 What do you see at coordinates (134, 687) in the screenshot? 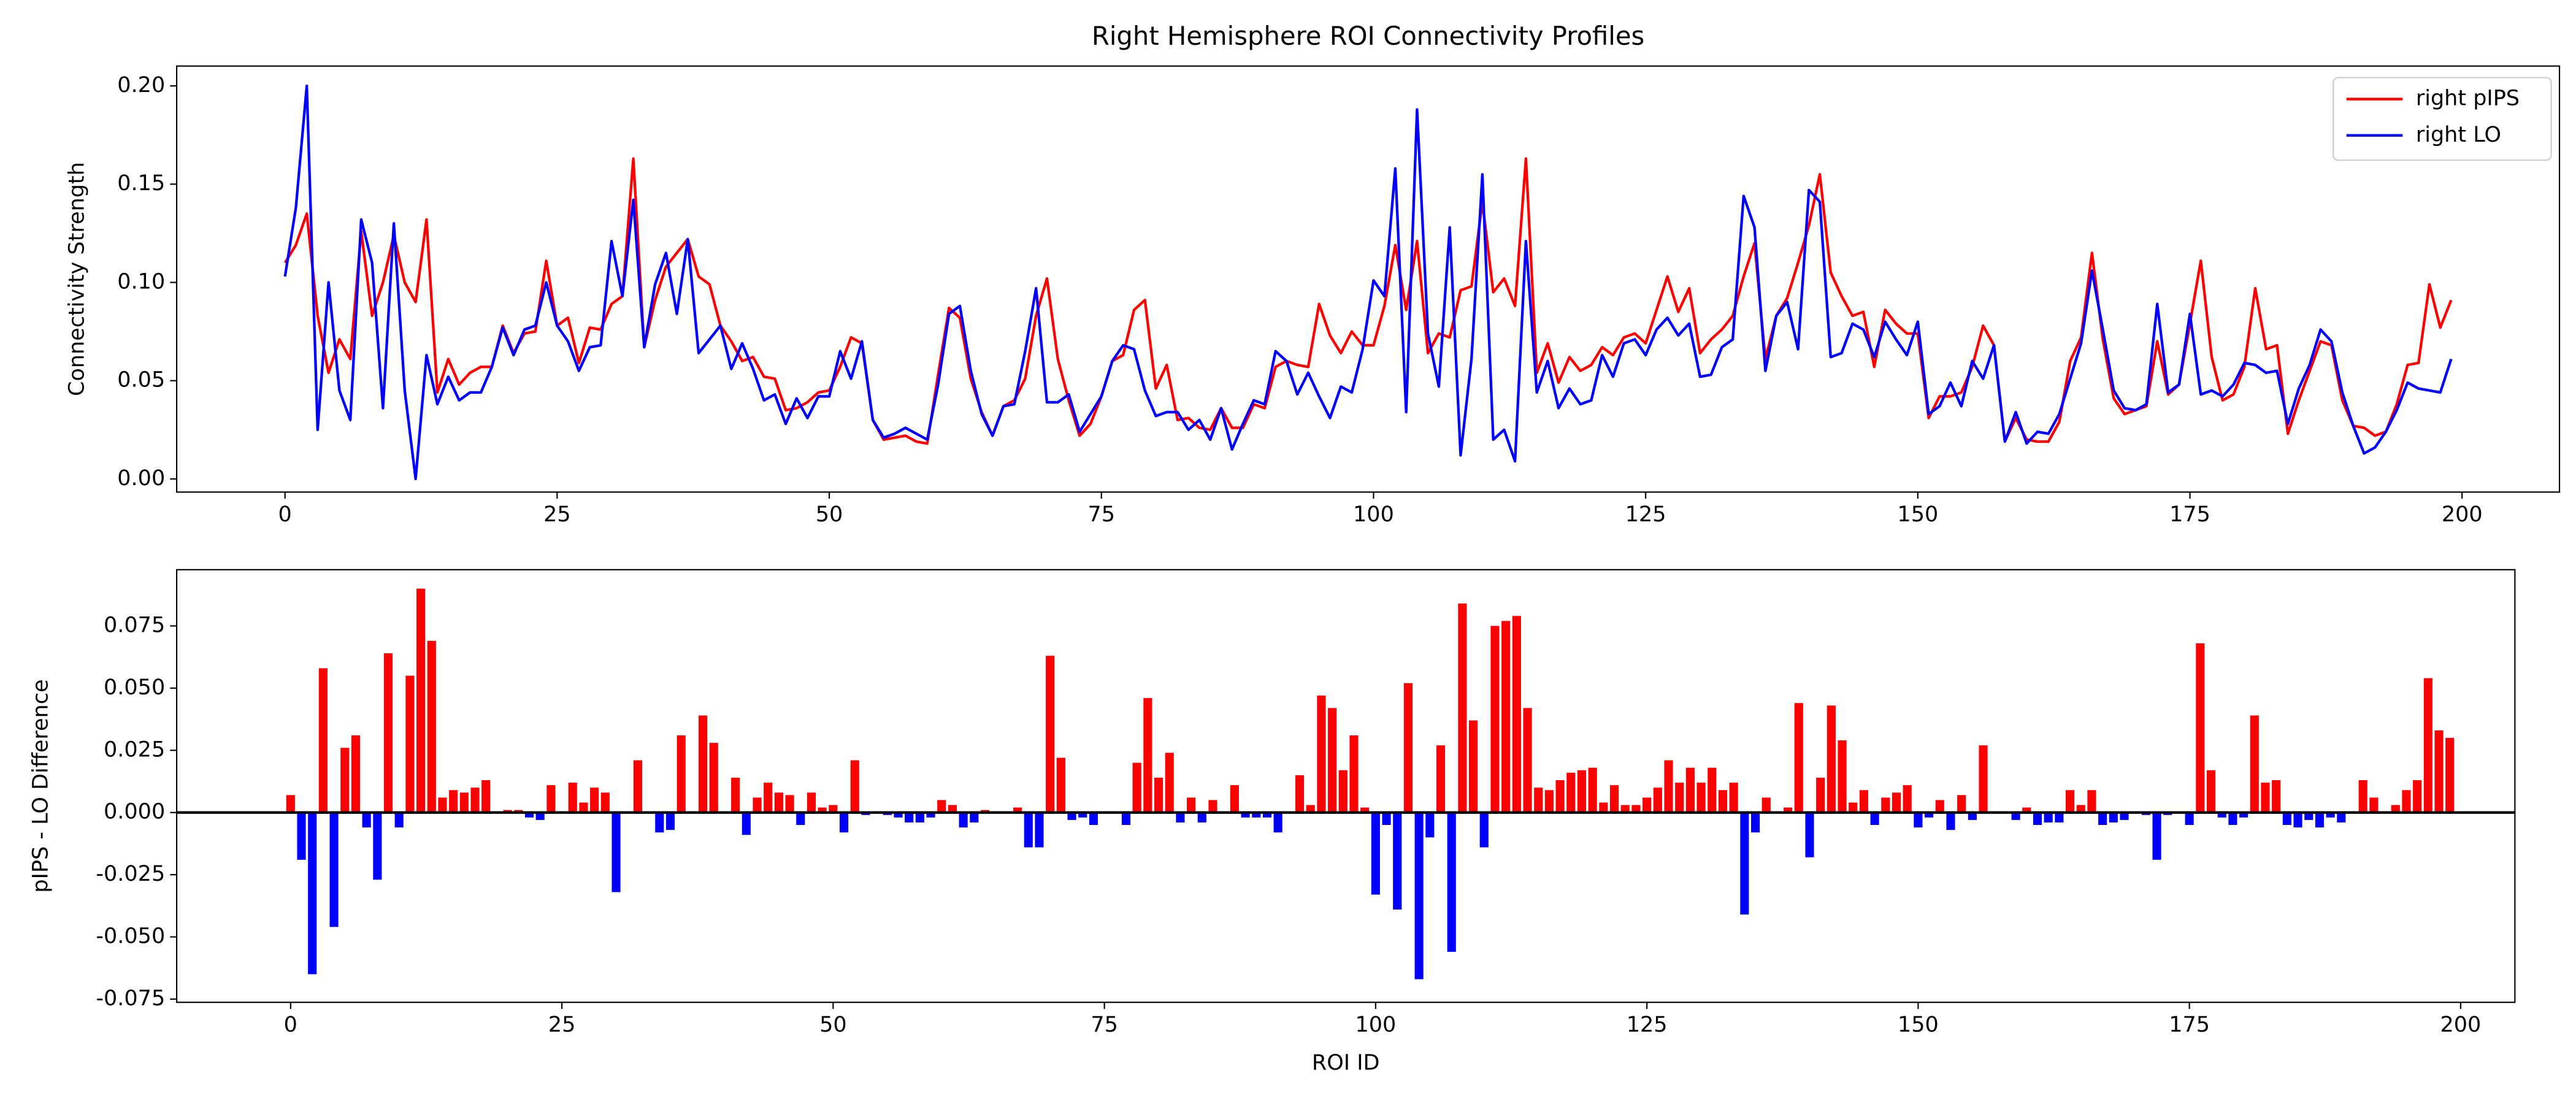
I see `y-tick-label: 0.050` at bounding box center [134, 687].